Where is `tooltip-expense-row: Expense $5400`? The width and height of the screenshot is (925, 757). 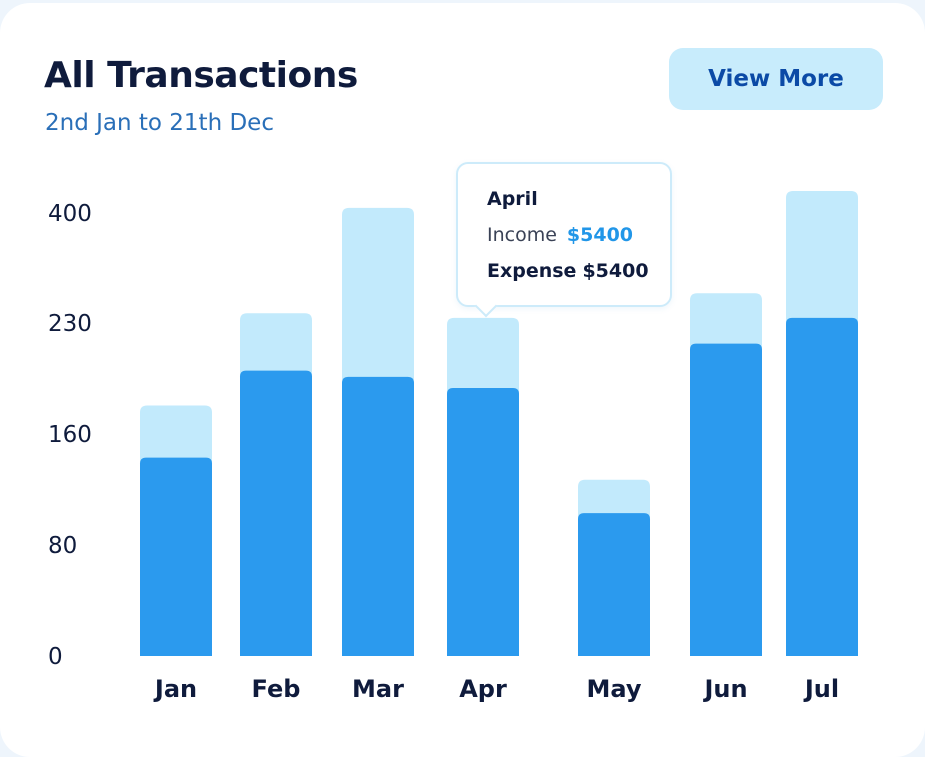
tooltip-expense-row: Expense $5400 is located at coordinates (568, 271).